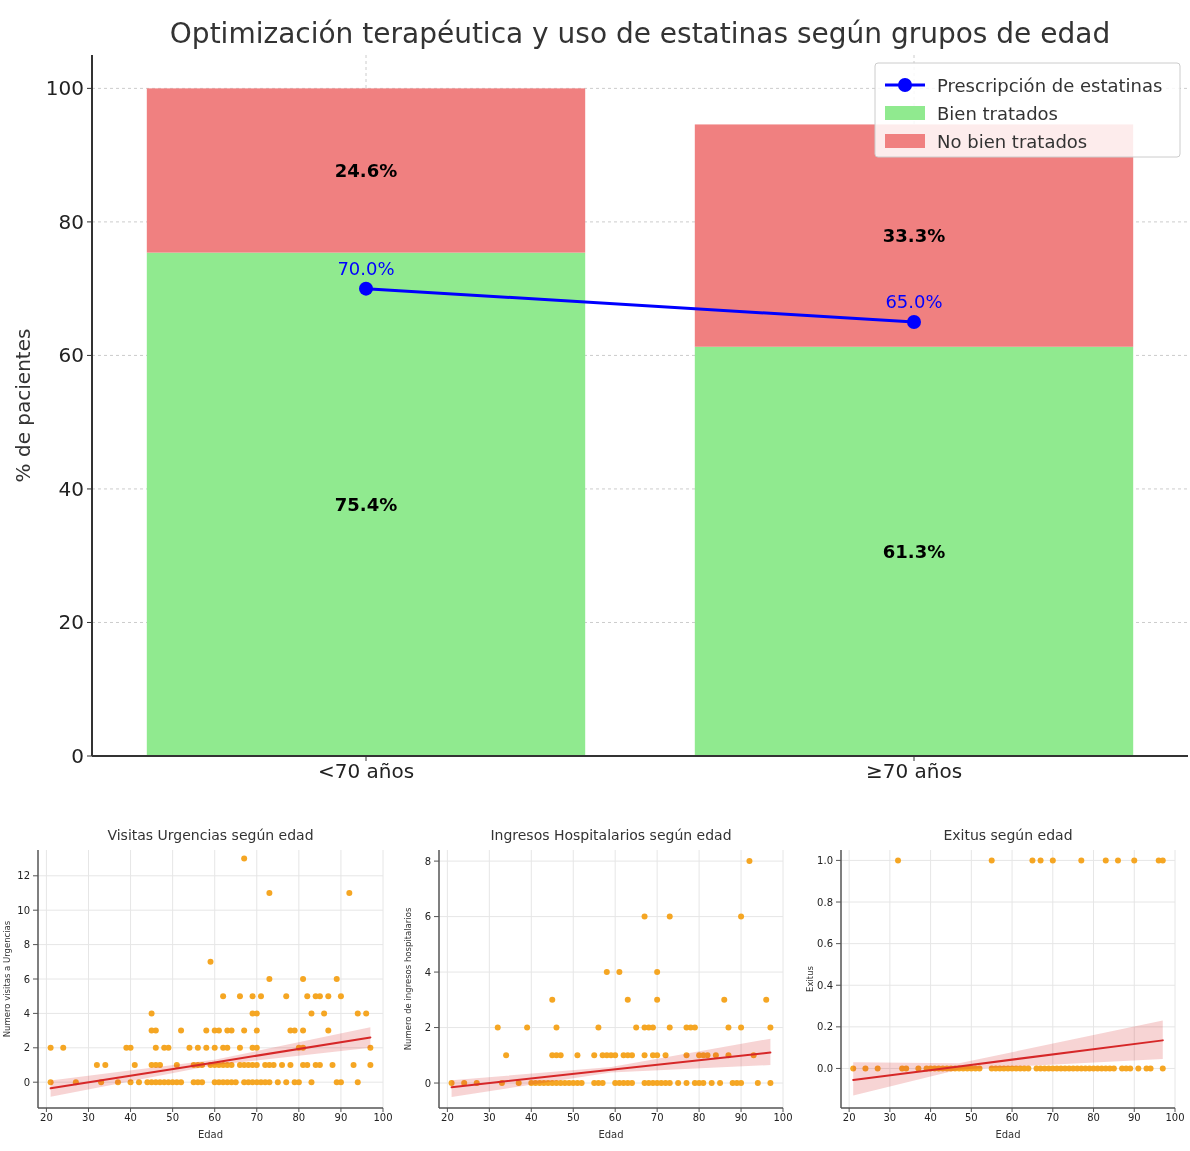 The image size is (1190, 1151). I want to click on data-label: 24.6%, so click(366, 170).